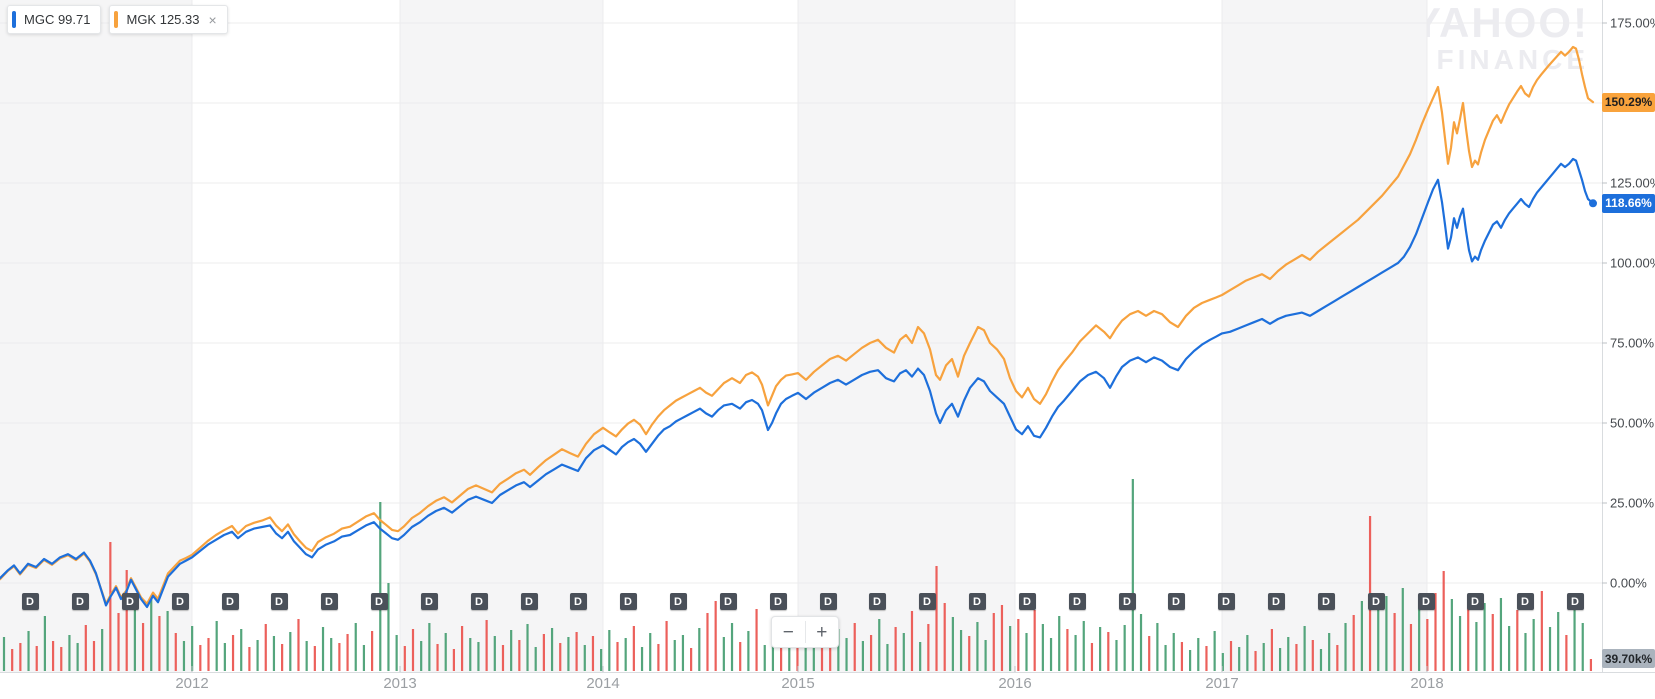 The image size is (1655, 699). Describe the element at coordinates (192, 683) in the screenshot. I see `x-axis-year-label: 2012` at that location.